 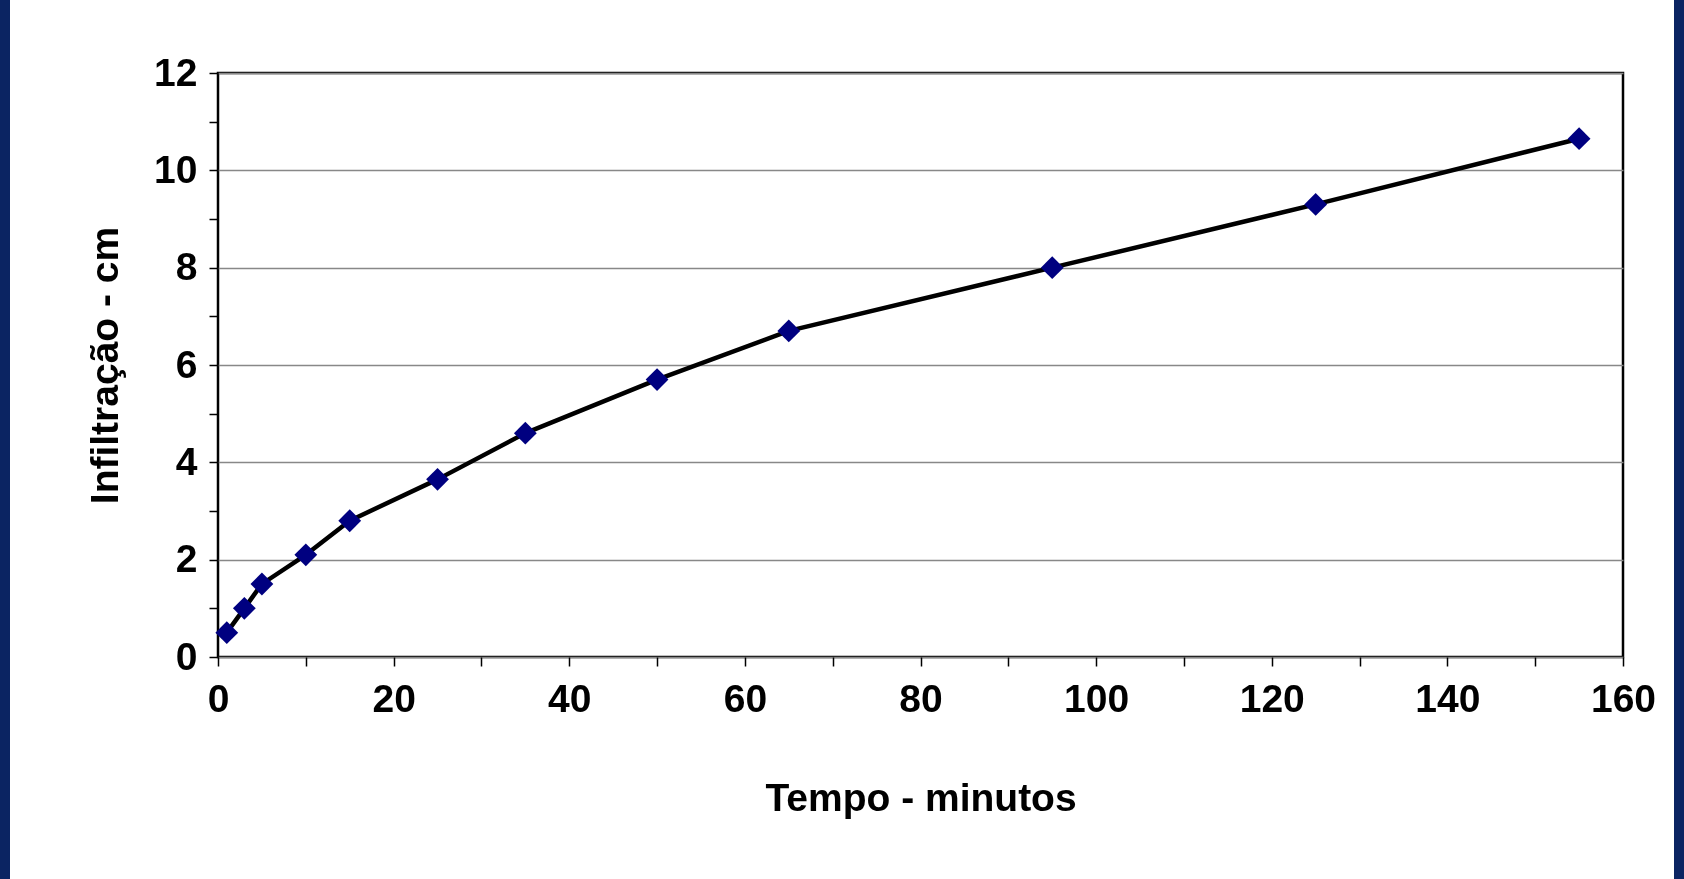 I want to click on x-tick-label: 140, so click(x=1448, y=698).